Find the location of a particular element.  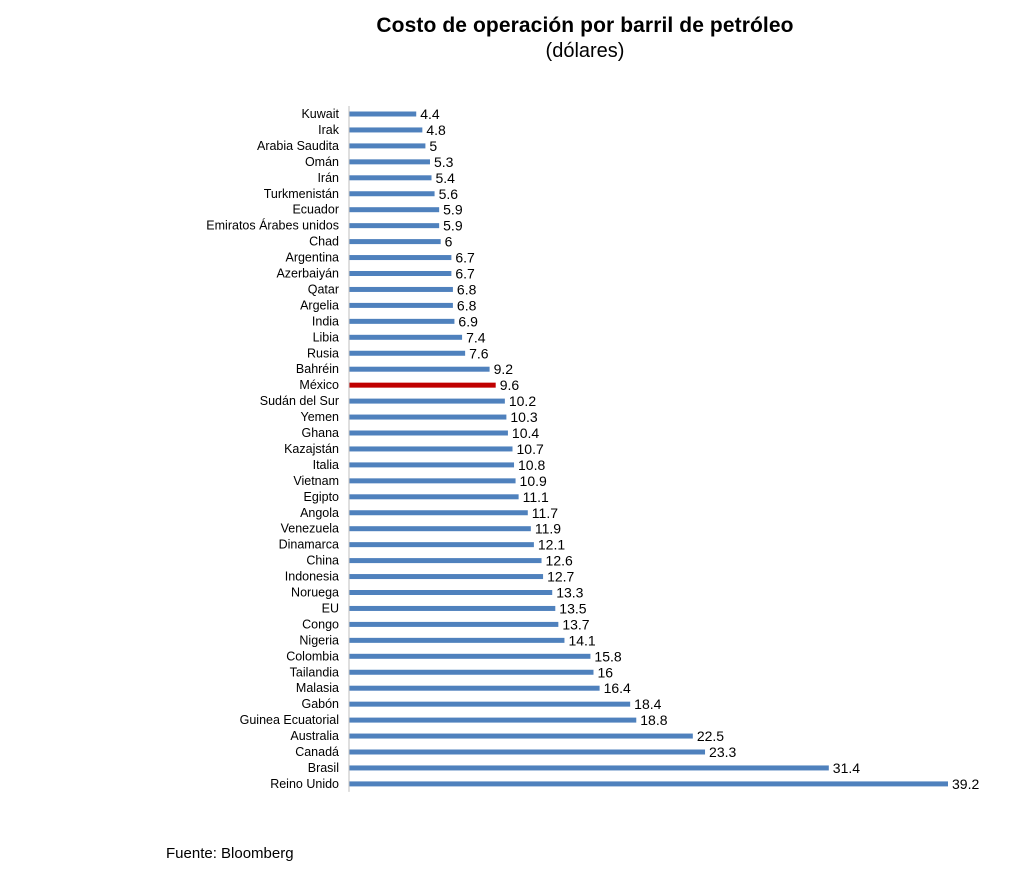

value-label: 14.1 is located at coordinates (581, 640).